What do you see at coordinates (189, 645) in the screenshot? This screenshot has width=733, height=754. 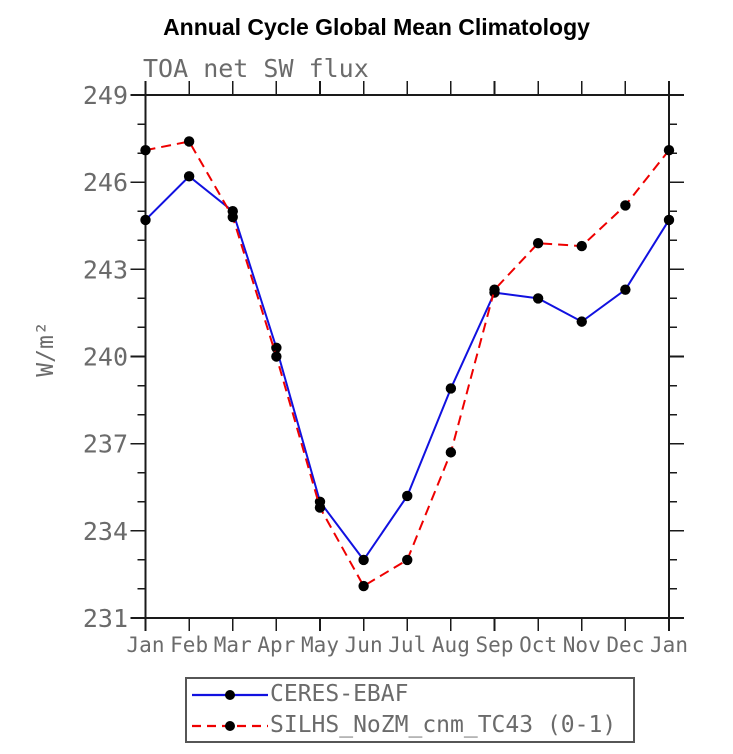 I see `x-tick-label: Feb` at bounding box center [189, 645].